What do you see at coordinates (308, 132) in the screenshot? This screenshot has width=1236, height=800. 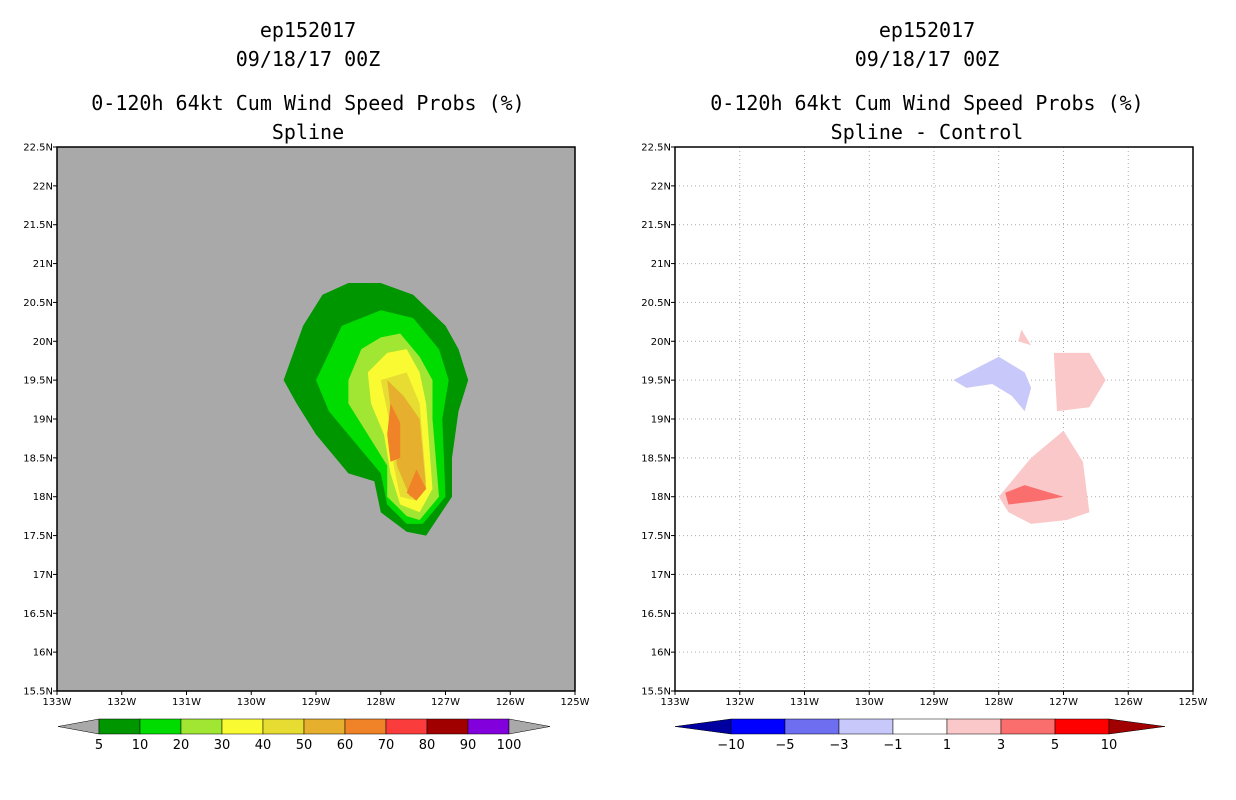 I see `left-subtitle: Spline` at bounding box center [308, 132].